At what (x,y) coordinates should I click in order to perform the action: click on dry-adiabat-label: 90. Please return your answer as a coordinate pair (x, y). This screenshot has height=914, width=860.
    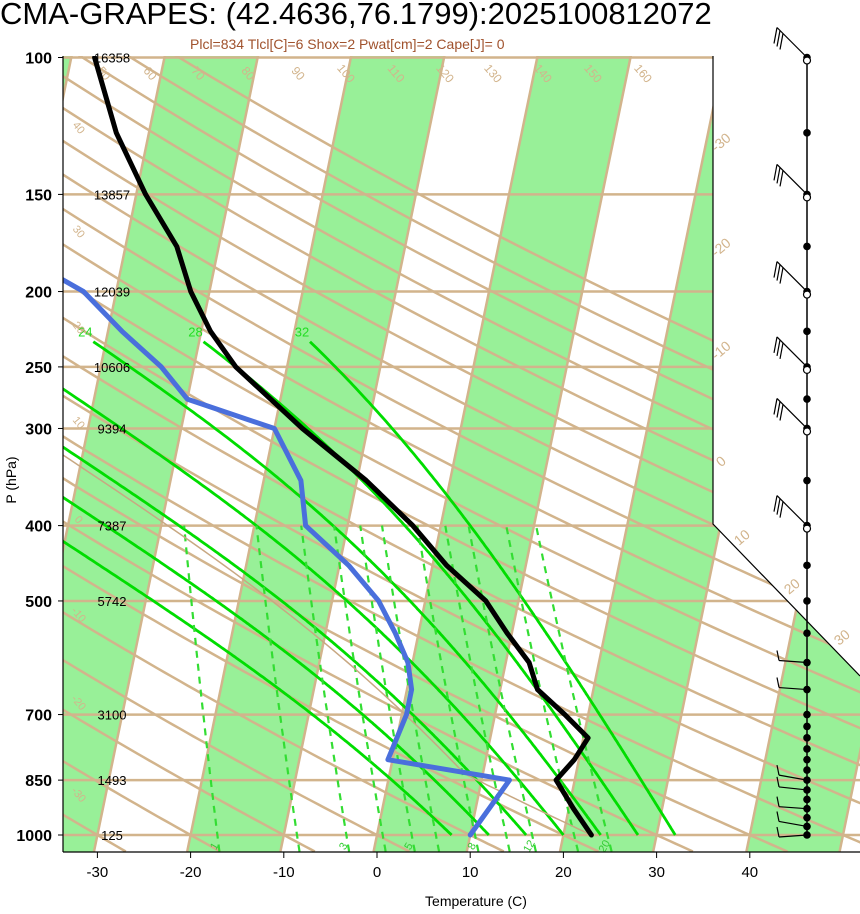
    Looking at the image, I should click on (298, 73).